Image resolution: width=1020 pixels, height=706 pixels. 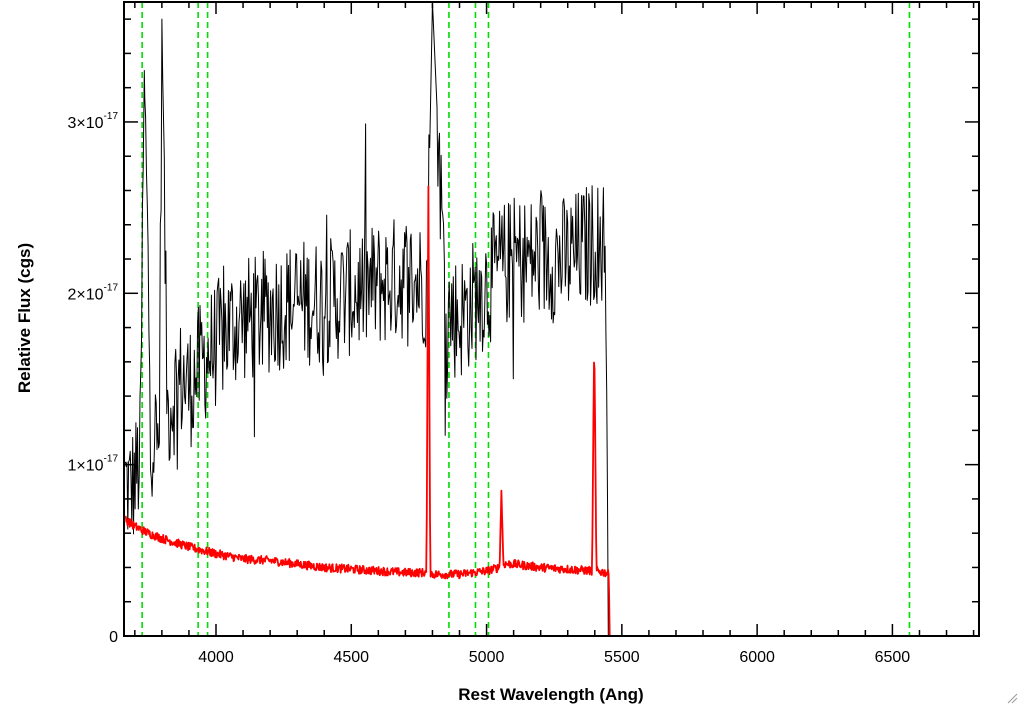 I want to click on x-tick-label: 6000, so click(x=757, y=657).